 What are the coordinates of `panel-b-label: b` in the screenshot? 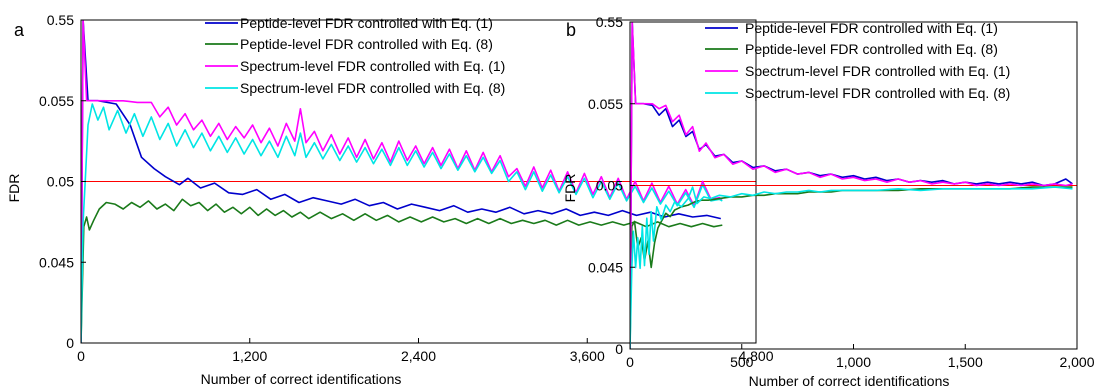 It's located at (571, 30).